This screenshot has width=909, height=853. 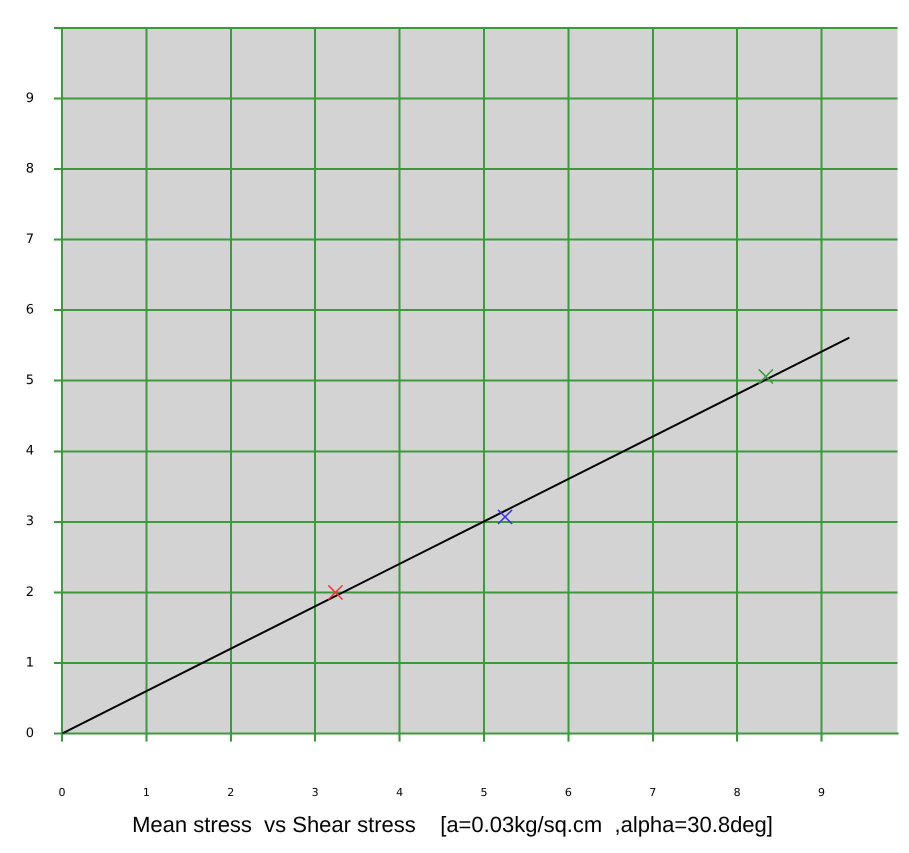 What do you see at coordinates (30, 98) in the screenshot?
I see `y-tick-label: 9` at bounding box center [30, 98].